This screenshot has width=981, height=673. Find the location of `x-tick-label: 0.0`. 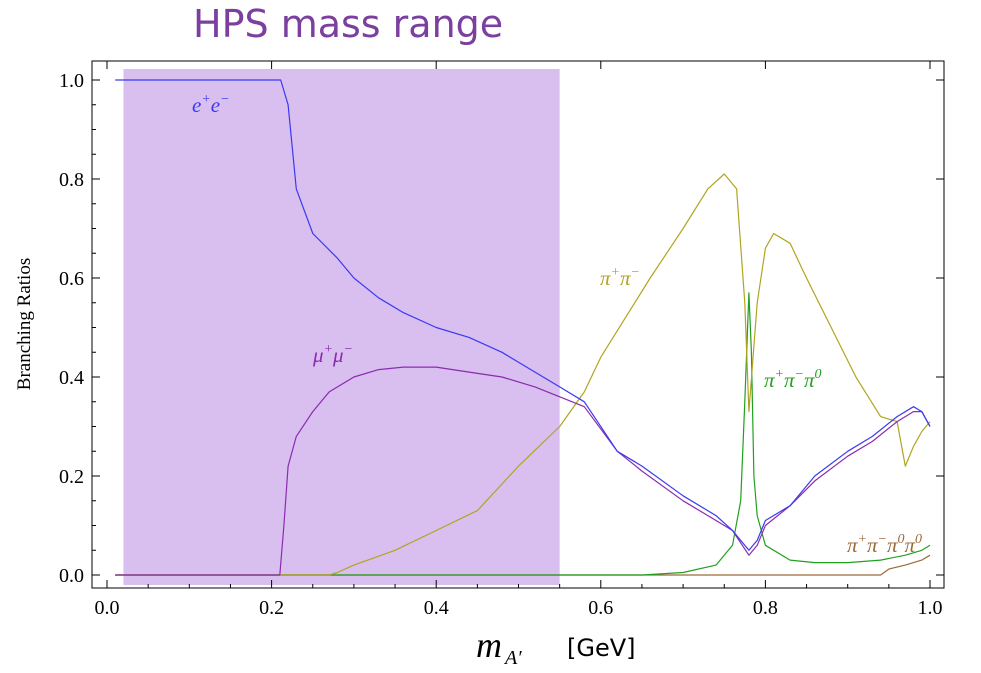

x-tick-label: 0.0 is located at coordinates (107, 608).